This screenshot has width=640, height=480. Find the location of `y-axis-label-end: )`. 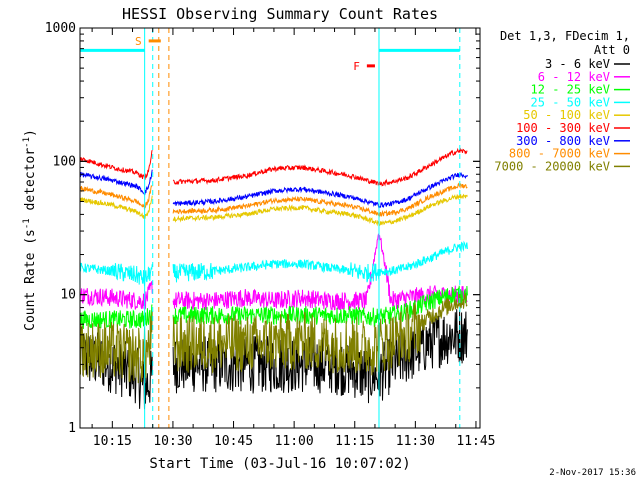

y-axis-label-end: ) is located at coordinates (30, 133).